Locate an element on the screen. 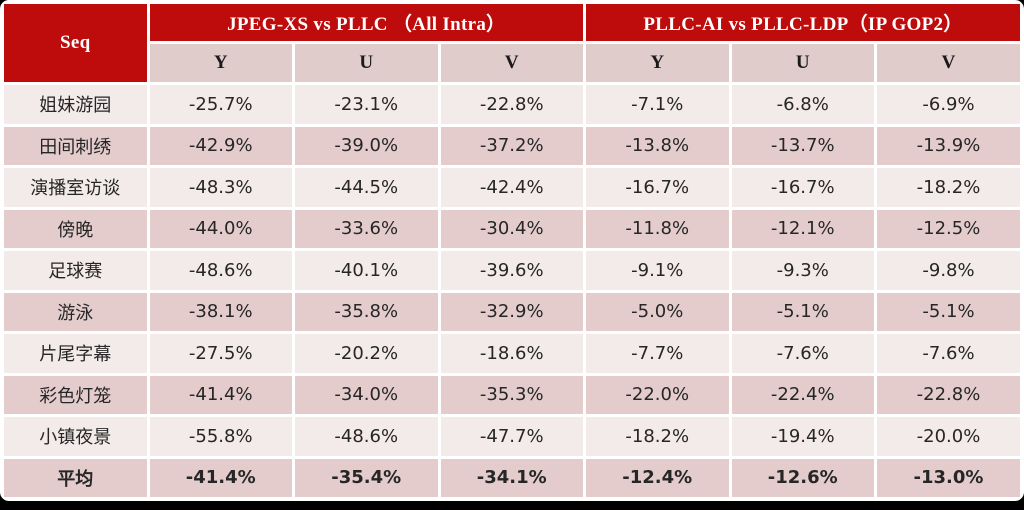  seq-cell: 小镇夜景 is located at coordinates (75, 436).